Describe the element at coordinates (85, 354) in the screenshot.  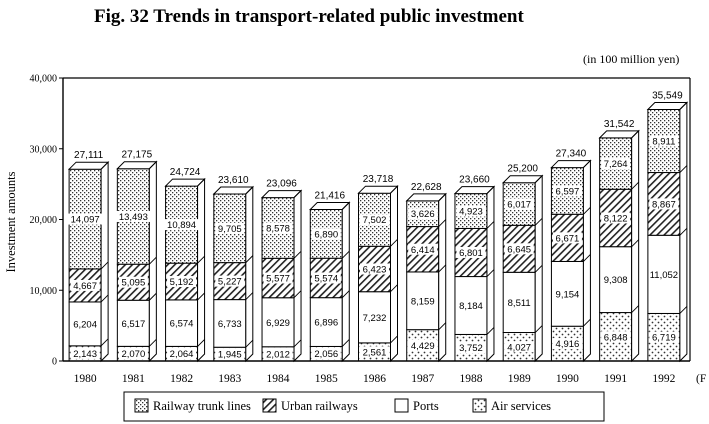
I see `segment-value-label: 2,143` at that location.